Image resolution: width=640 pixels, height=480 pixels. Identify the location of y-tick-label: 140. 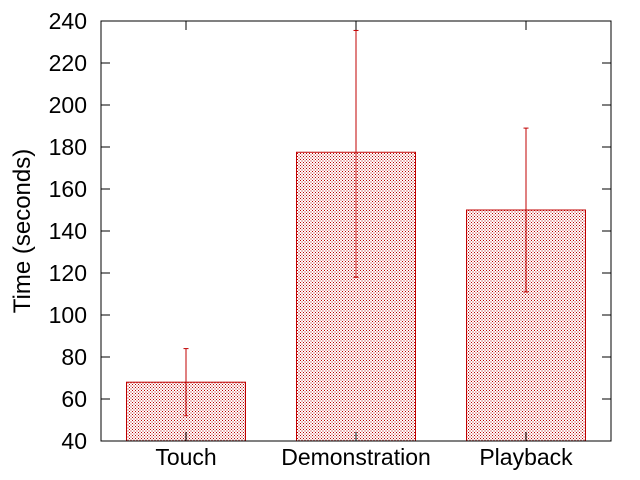
(68, 231).